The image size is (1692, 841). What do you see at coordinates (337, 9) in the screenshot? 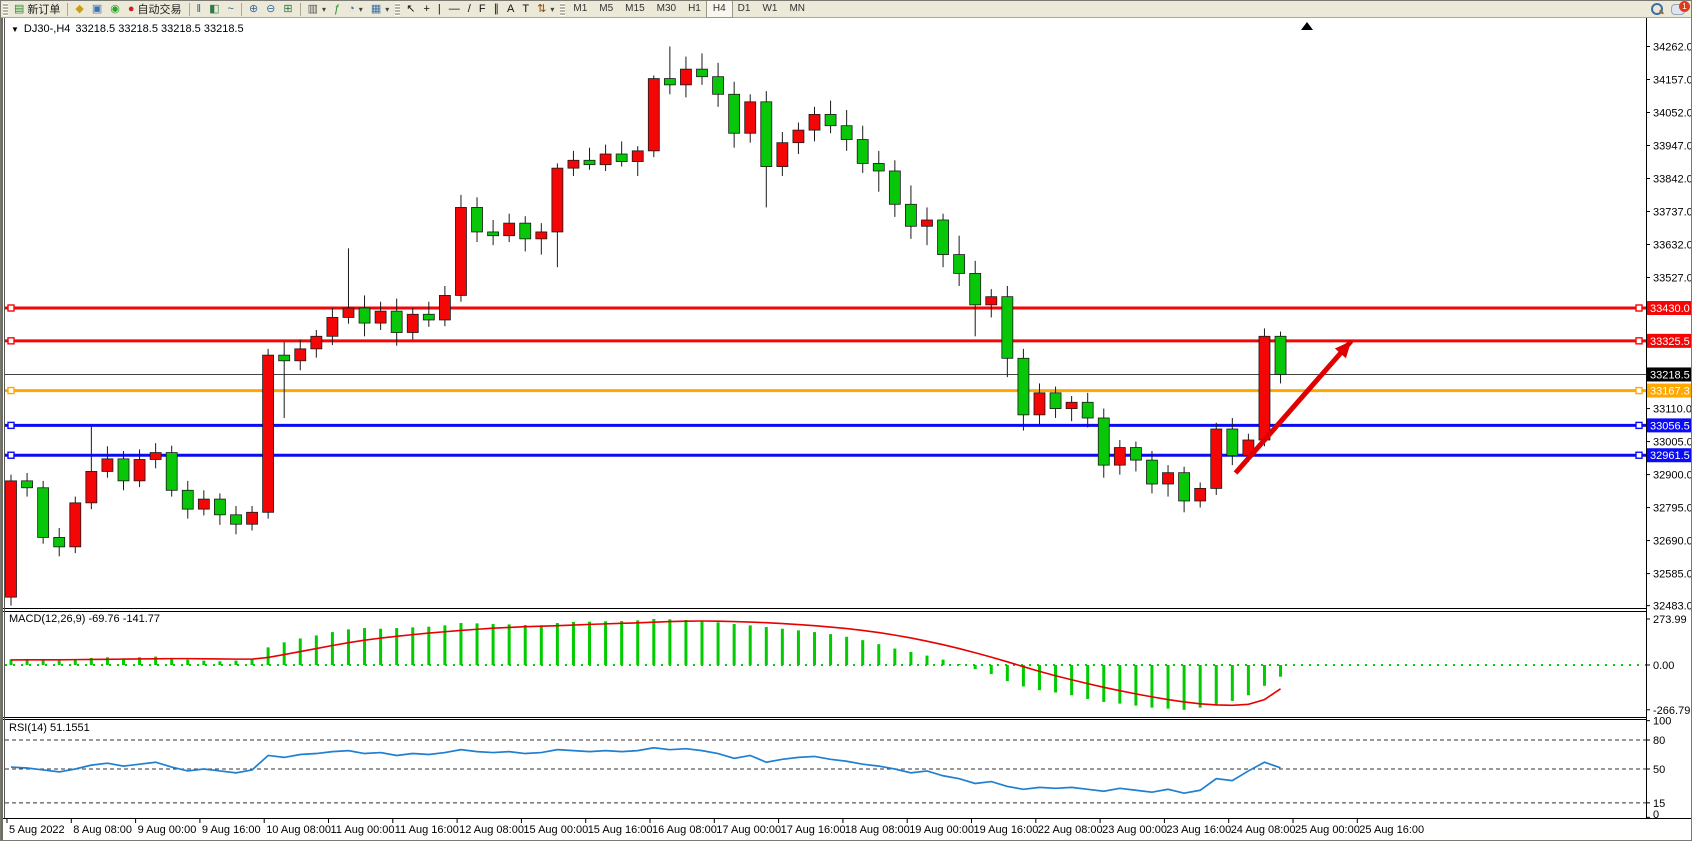
I see `indicators-button: ƒ` at bounding box center [337, 9].